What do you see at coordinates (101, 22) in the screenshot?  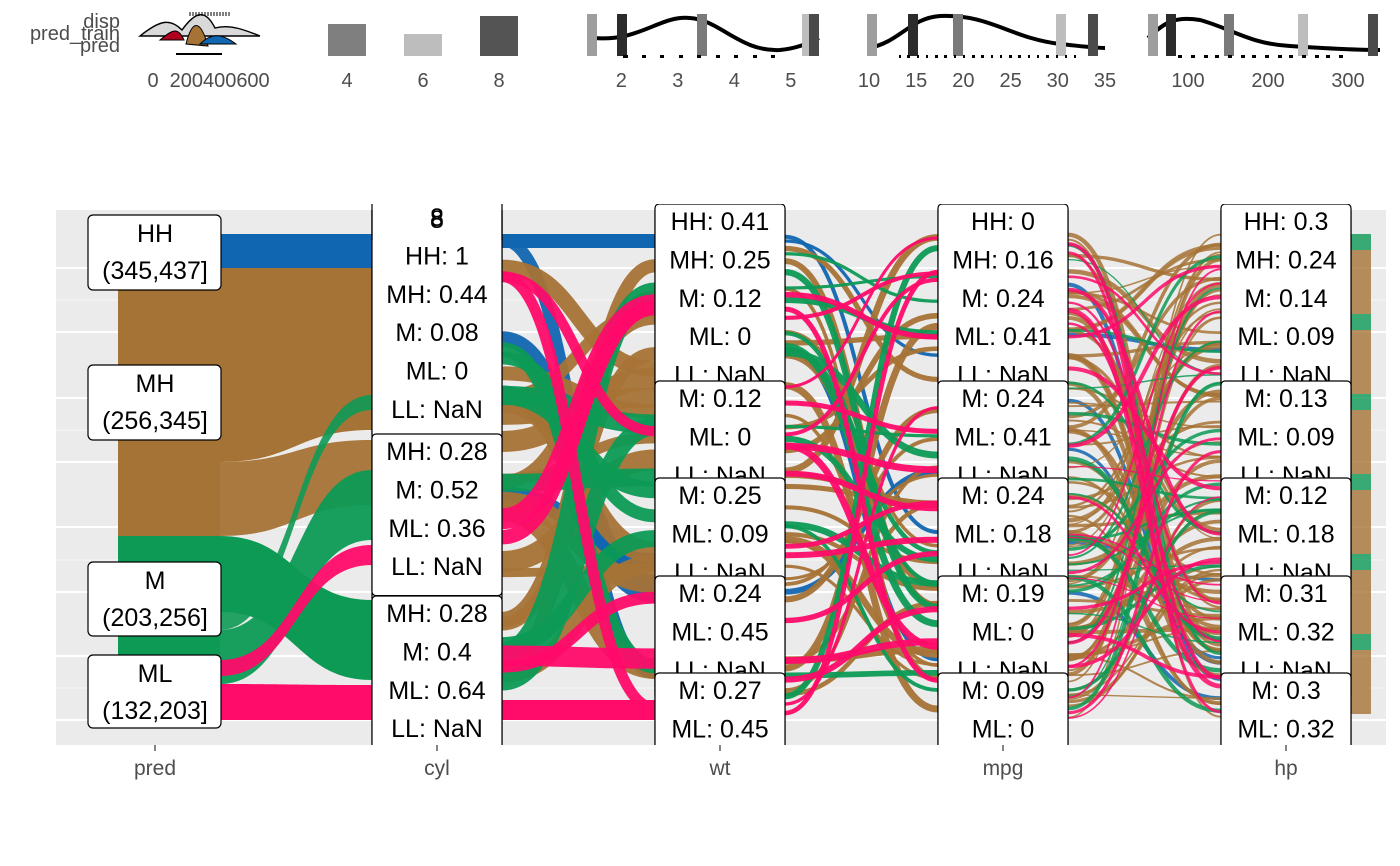 I see `disp-axis-label: disp` at bounding box center [101, 22].